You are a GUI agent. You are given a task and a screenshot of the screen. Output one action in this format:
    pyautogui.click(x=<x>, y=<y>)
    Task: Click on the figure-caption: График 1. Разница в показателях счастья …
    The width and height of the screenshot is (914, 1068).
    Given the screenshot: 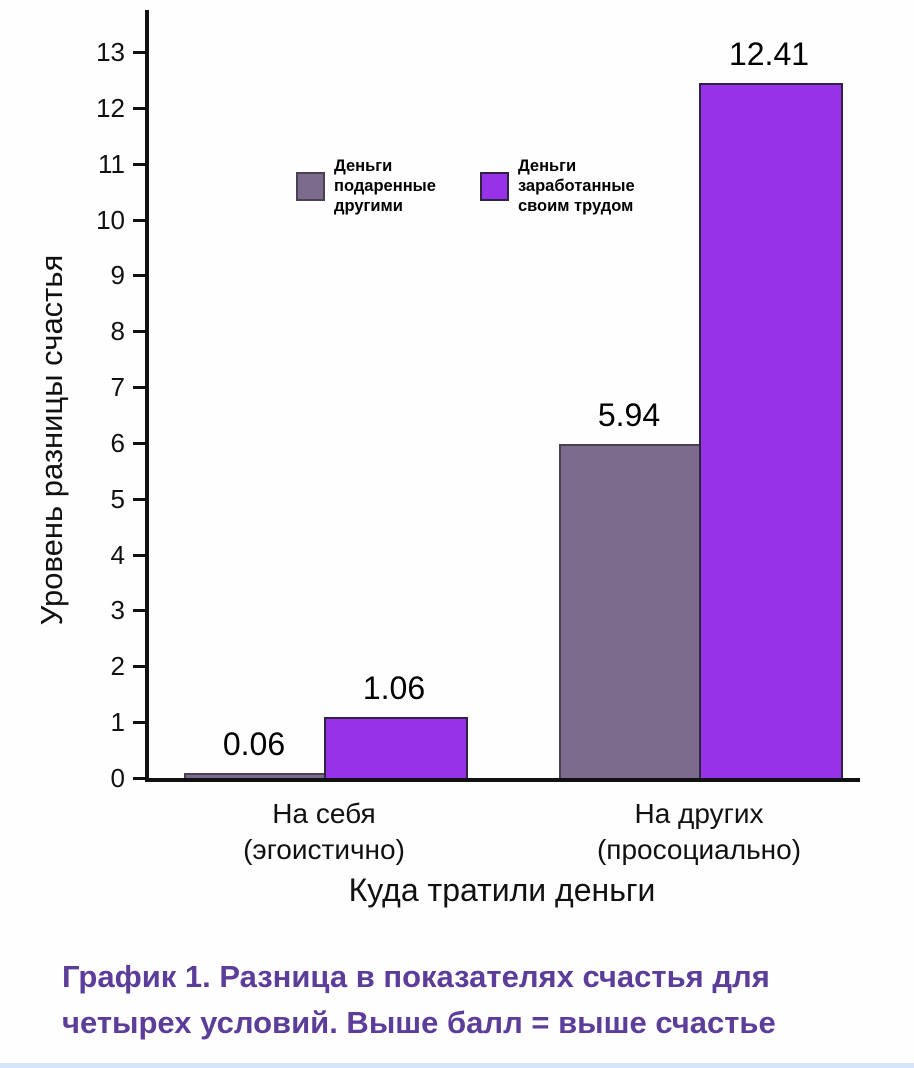 What is the action you would take?
    pyautogui.click(x=419, y=999)
    